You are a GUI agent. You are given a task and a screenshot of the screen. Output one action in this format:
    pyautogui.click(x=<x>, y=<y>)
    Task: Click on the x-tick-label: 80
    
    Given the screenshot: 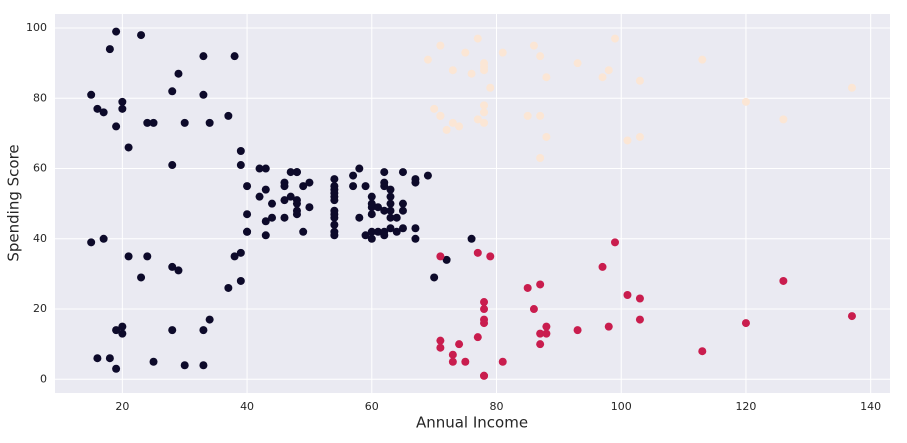 What is the action you would take?
    pyautogui.click(x=497, y=406)
    